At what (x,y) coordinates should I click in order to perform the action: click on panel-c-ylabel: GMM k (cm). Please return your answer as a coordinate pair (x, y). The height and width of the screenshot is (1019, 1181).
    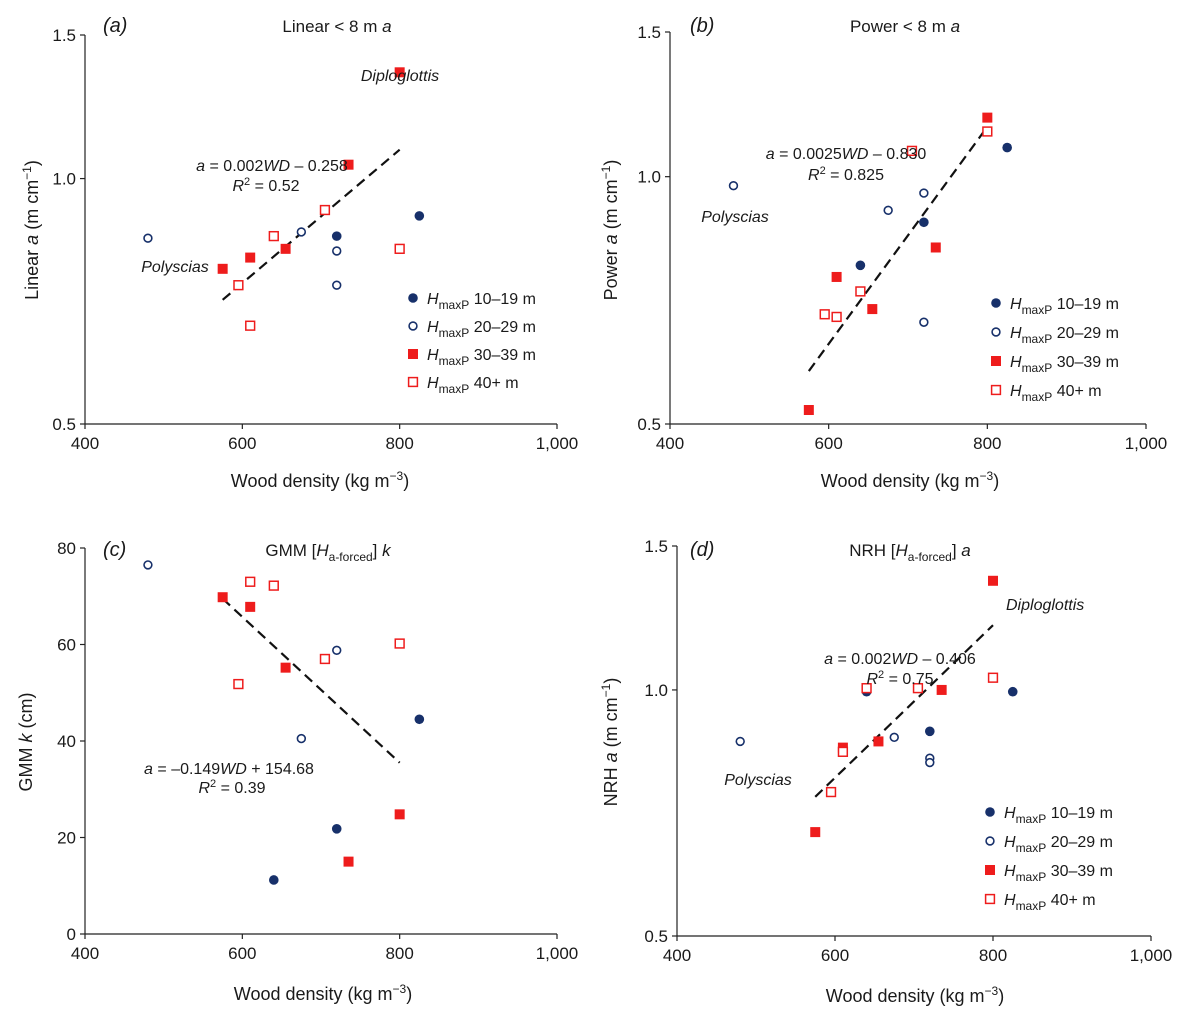
    Looking at the image, I should click on (26, 742).